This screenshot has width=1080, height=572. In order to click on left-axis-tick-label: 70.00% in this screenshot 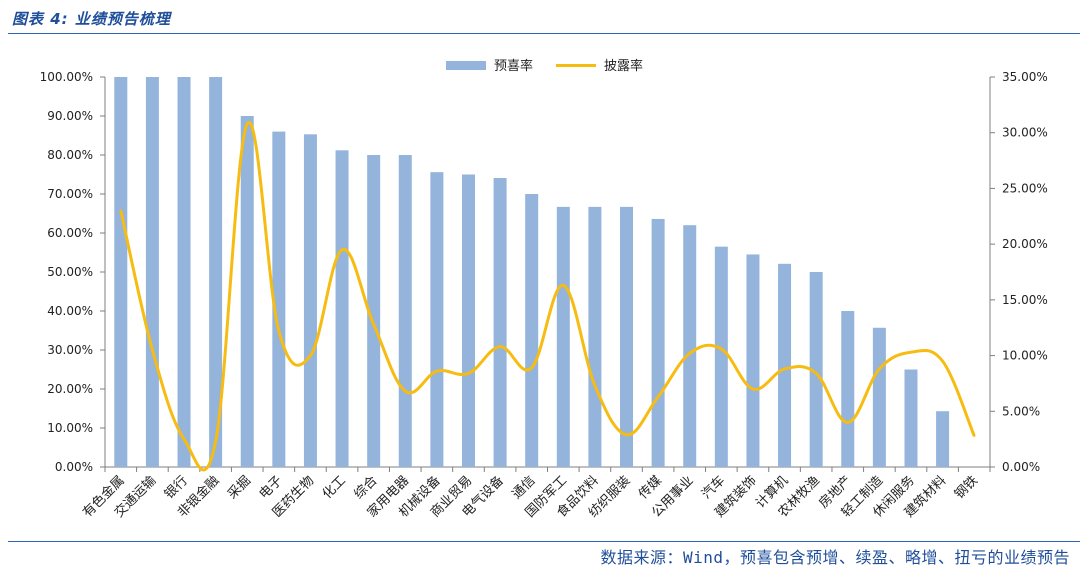, I will do `click(70, 194)`.